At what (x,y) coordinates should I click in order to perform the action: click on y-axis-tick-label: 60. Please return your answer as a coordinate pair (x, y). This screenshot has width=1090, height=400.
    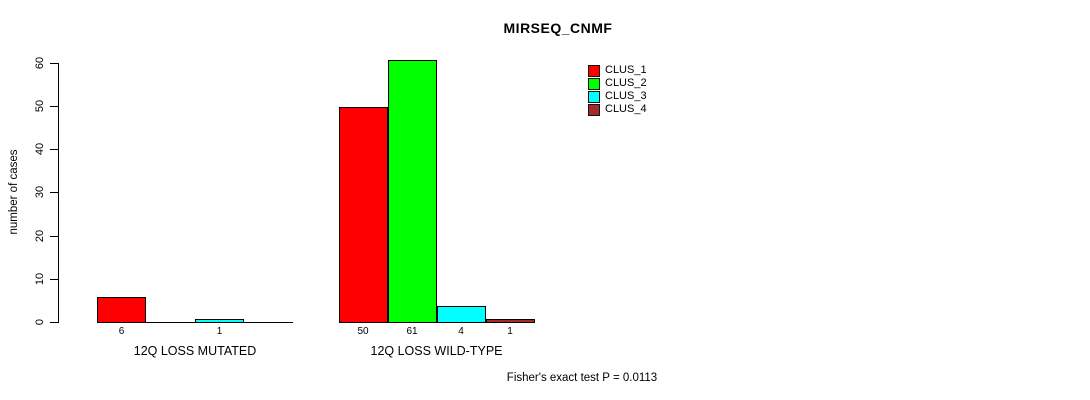
    Looking at the image, I should click on (40, 63).